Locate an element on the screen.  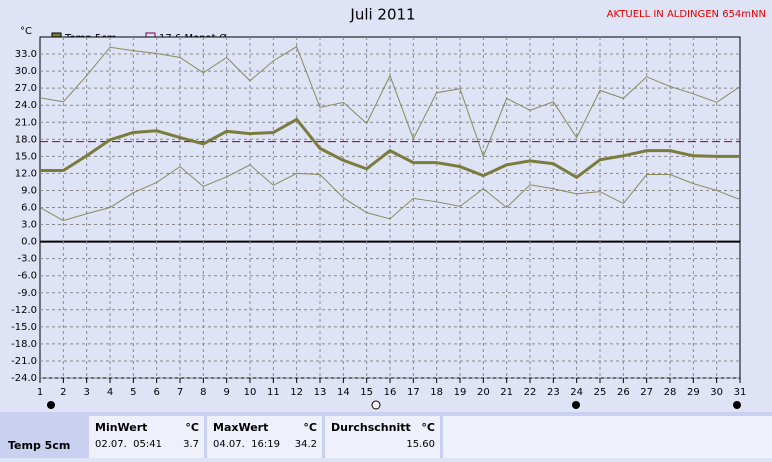
x-tick-label: 18 is located at coordinates (436, 392).